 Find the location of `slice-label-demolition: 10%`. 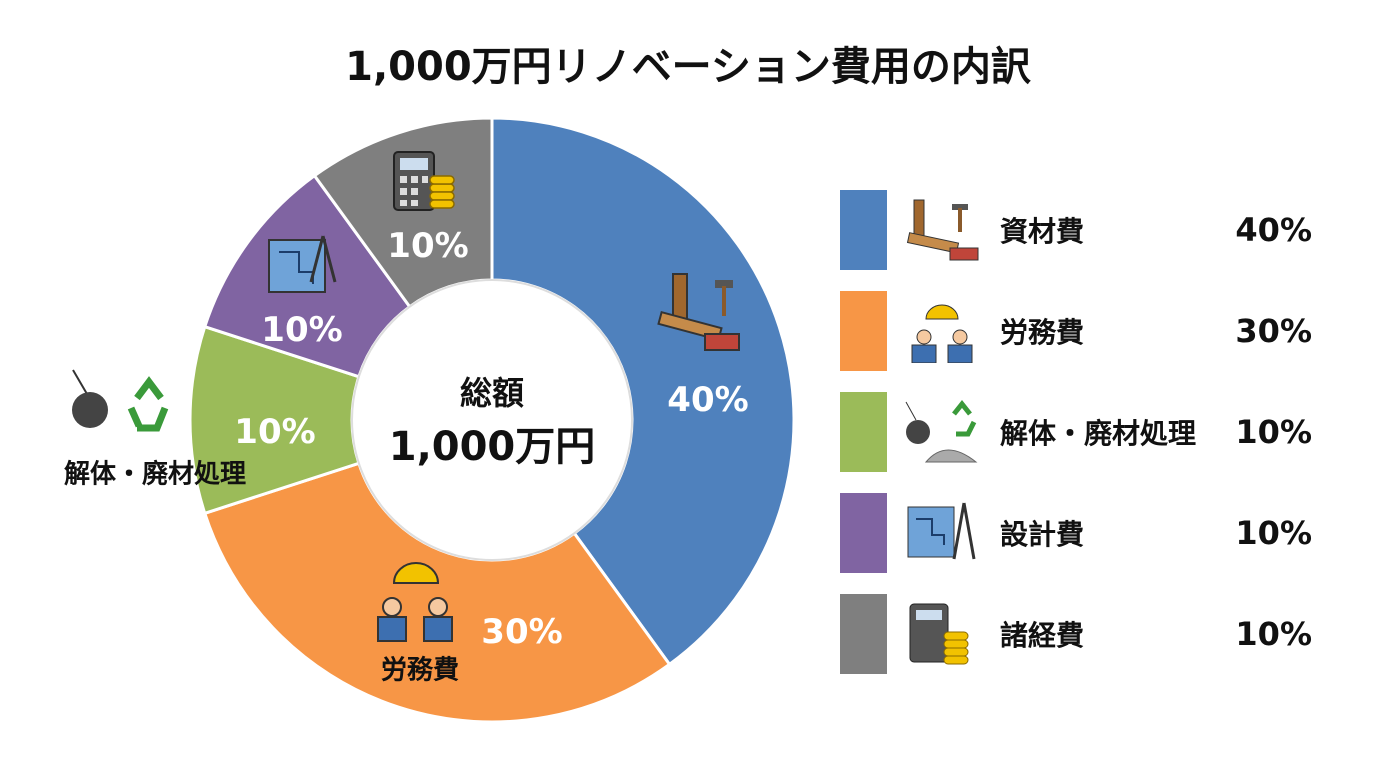

slice-label-demolition: 10% is located at coordinates (275, 432).